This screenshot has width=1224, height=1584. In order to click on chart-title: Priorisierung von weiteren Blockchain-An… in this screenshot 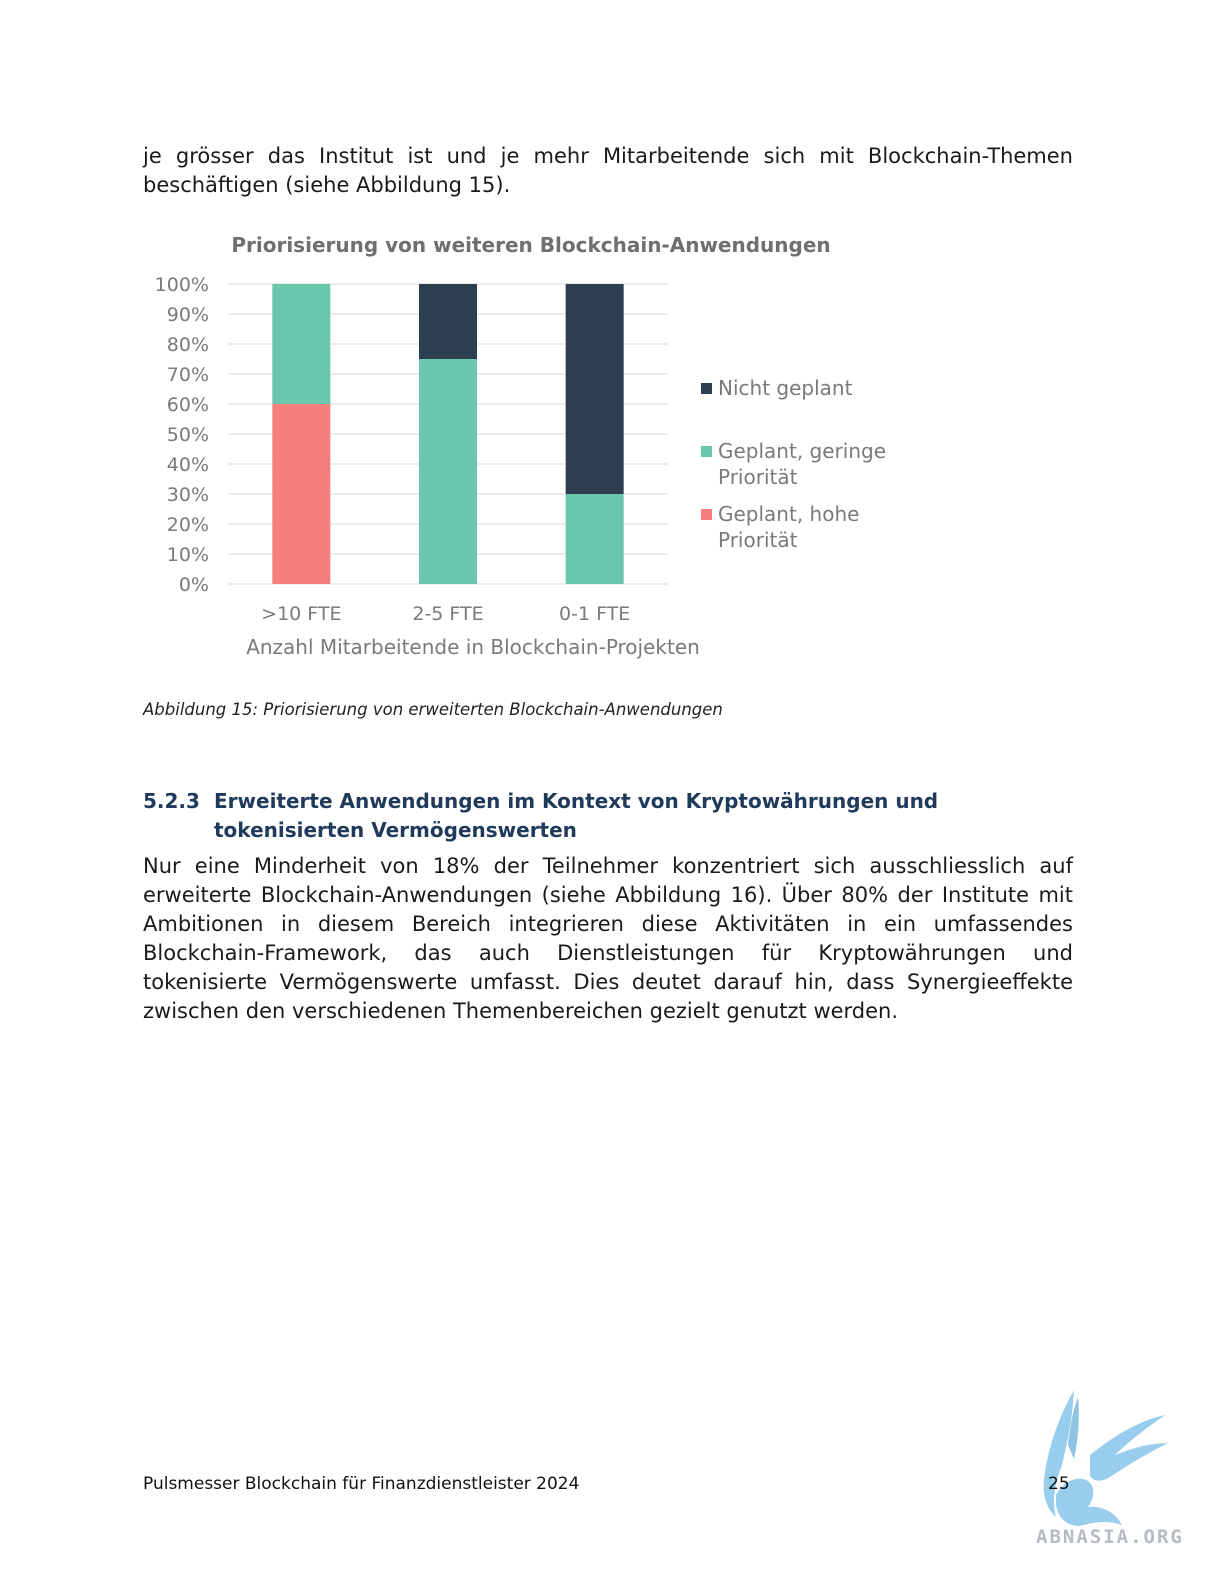, I will do `click(530, 245)`.